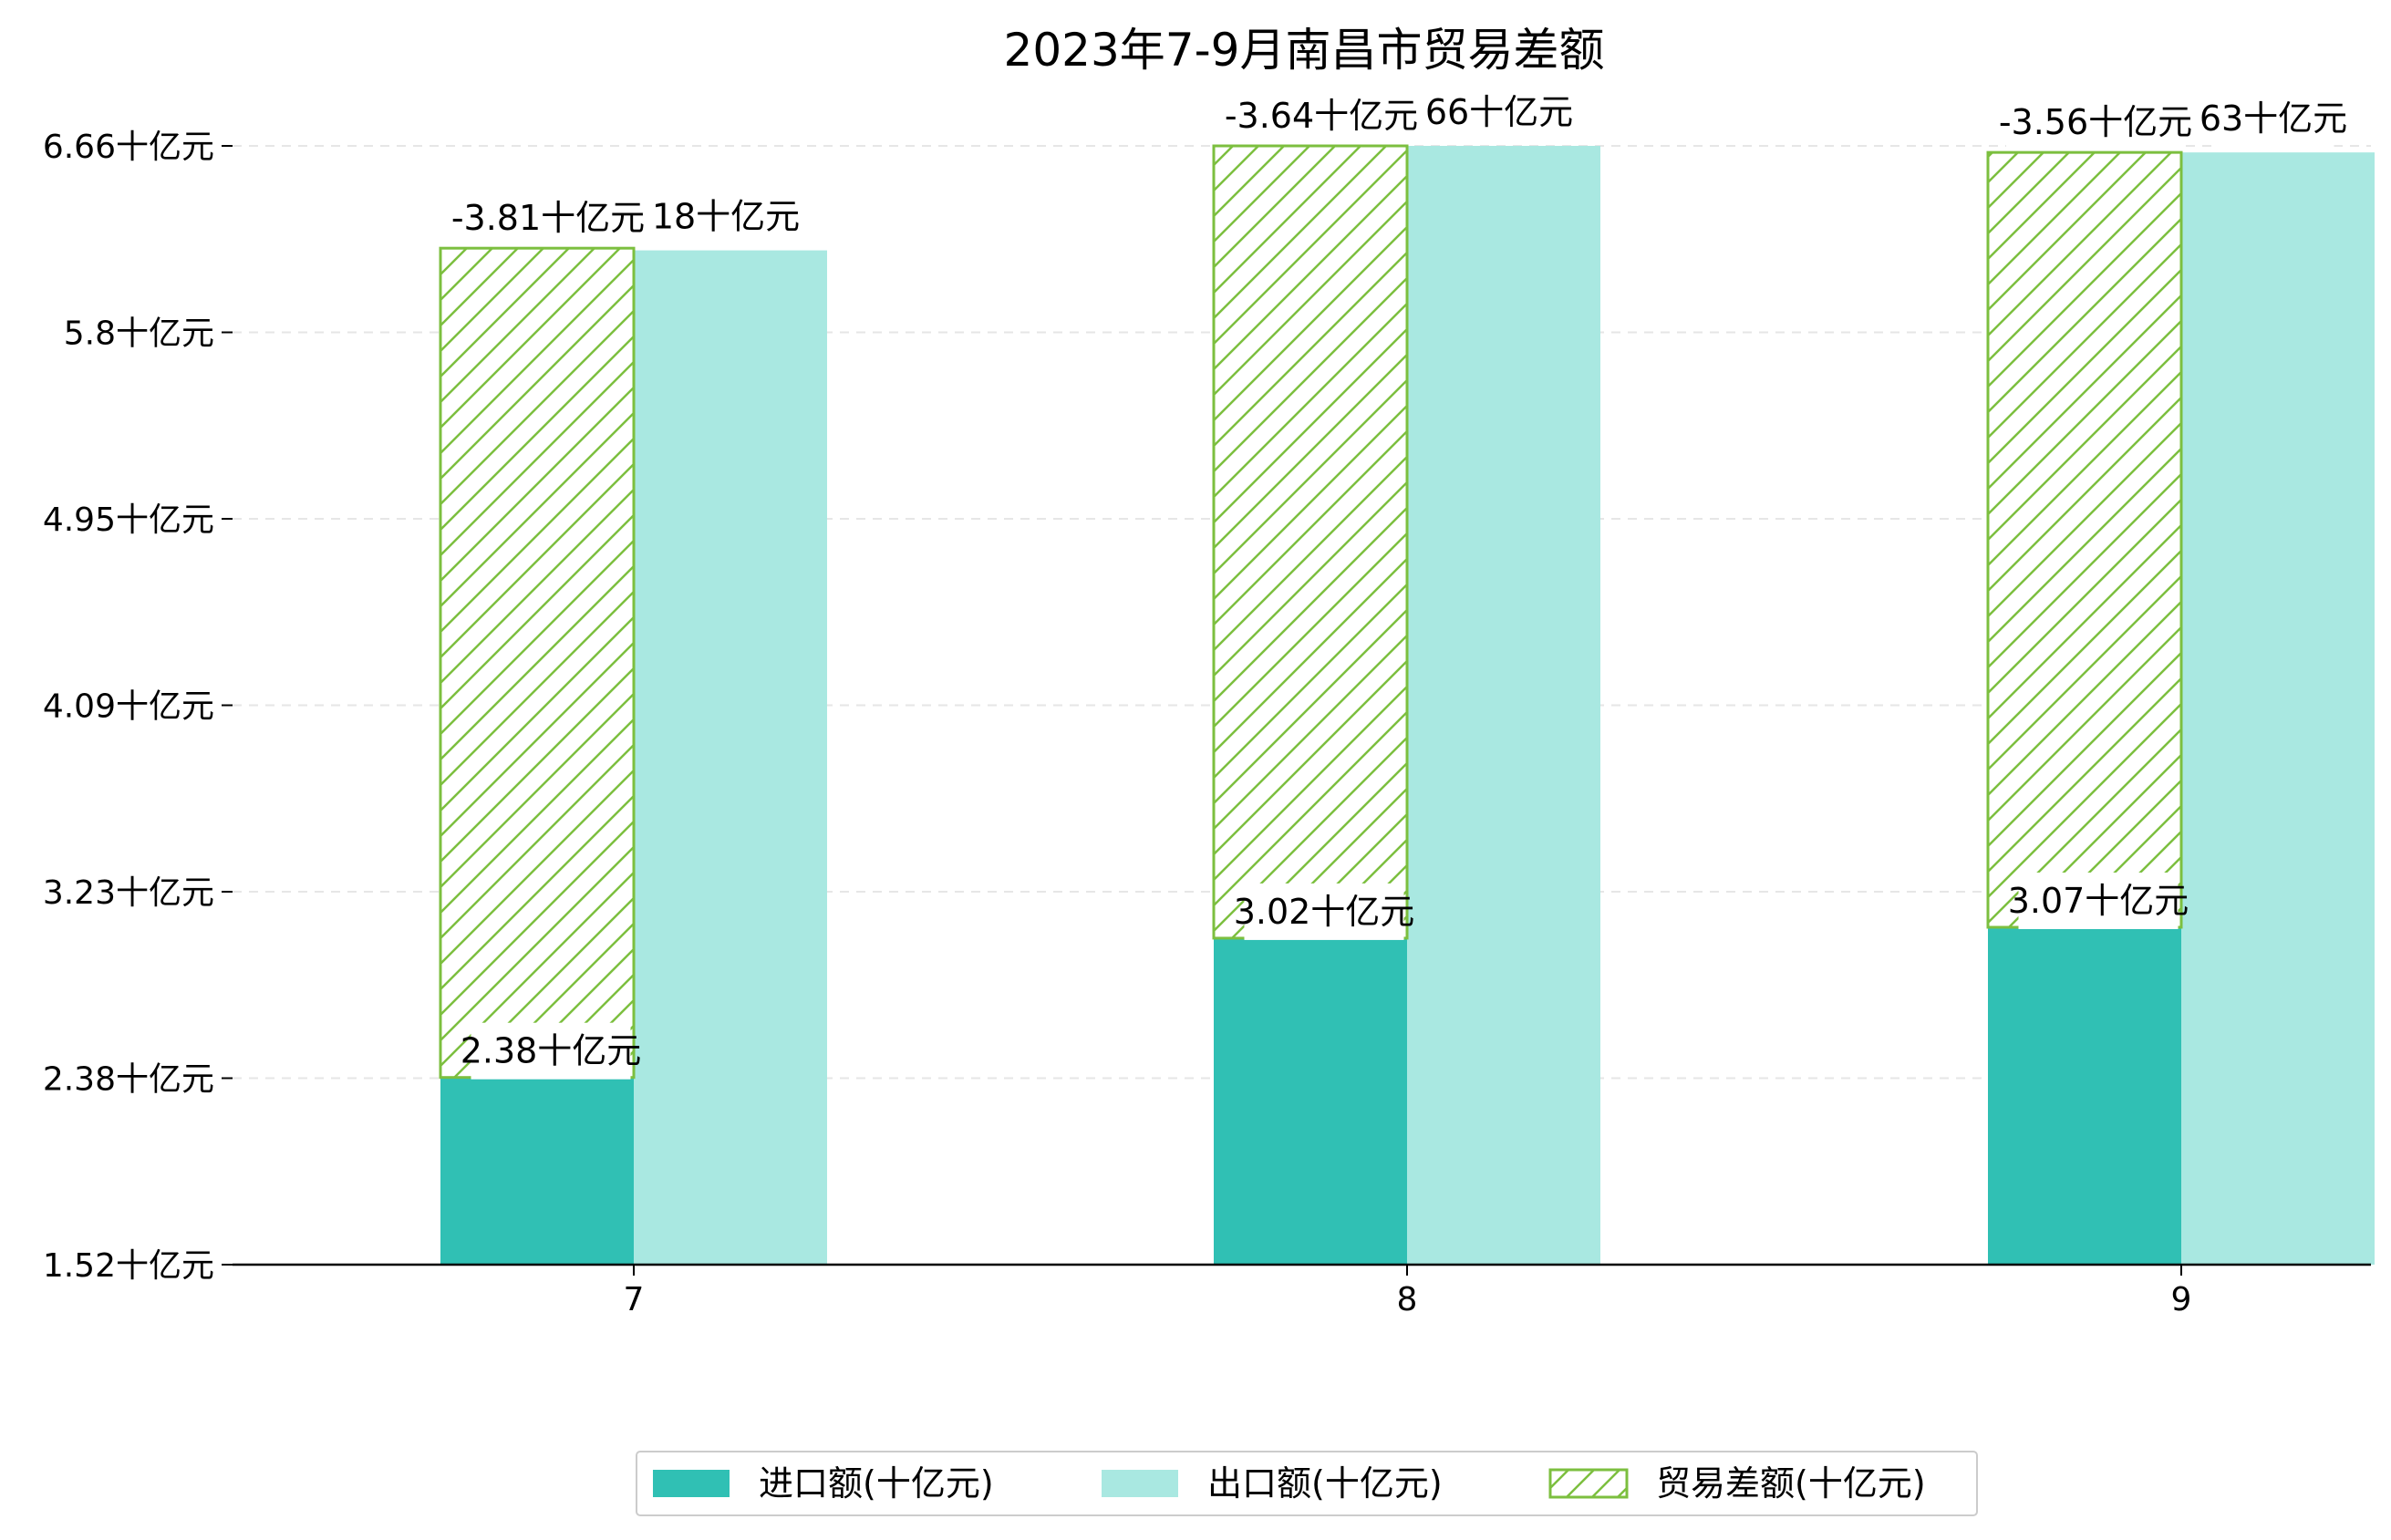 The width and height of the screenshot is (2391, 1540). I want to click on export-value-label: 63十亿元, so click(2273, 118).